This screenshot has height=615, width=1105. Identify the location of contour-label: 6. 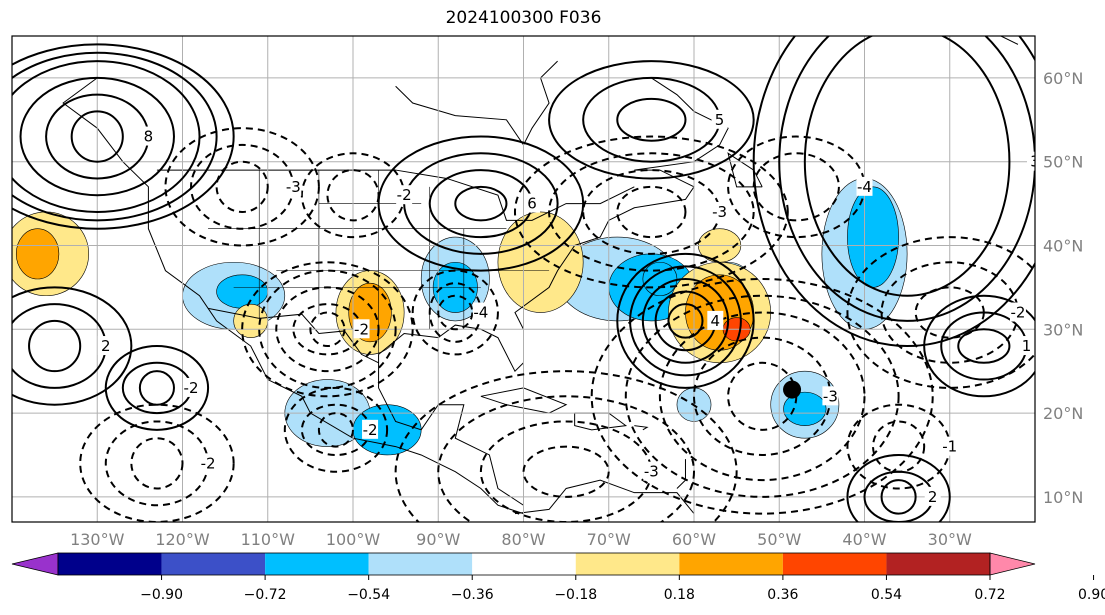
(532, 204).